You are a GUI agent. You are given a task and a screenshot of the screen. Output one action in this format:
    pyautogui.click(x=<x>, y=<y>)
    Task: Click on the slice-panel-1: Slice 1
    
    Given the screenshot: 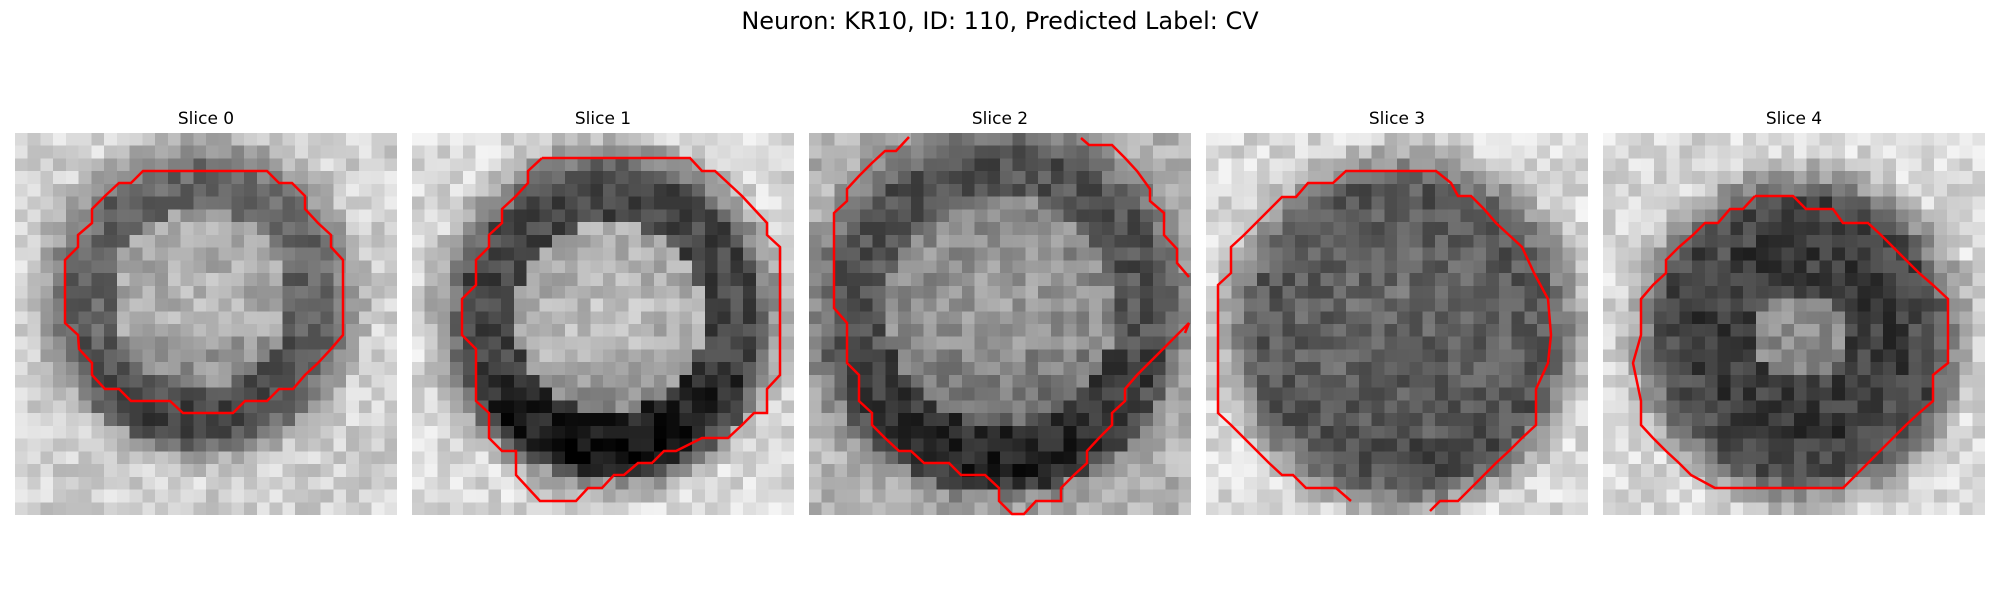 What is the action you would take?
    pyautogui.click(x=603, y=311)
    